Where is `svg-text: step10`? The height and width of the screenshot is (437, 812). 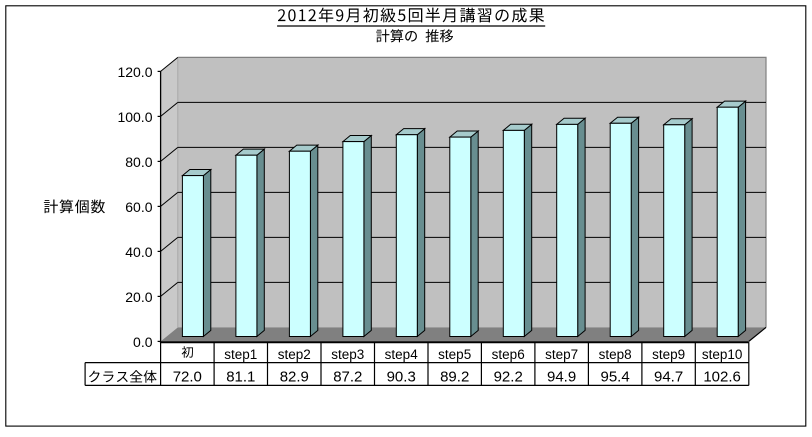
svg-text: step10 is located at coordinates (722, 354).